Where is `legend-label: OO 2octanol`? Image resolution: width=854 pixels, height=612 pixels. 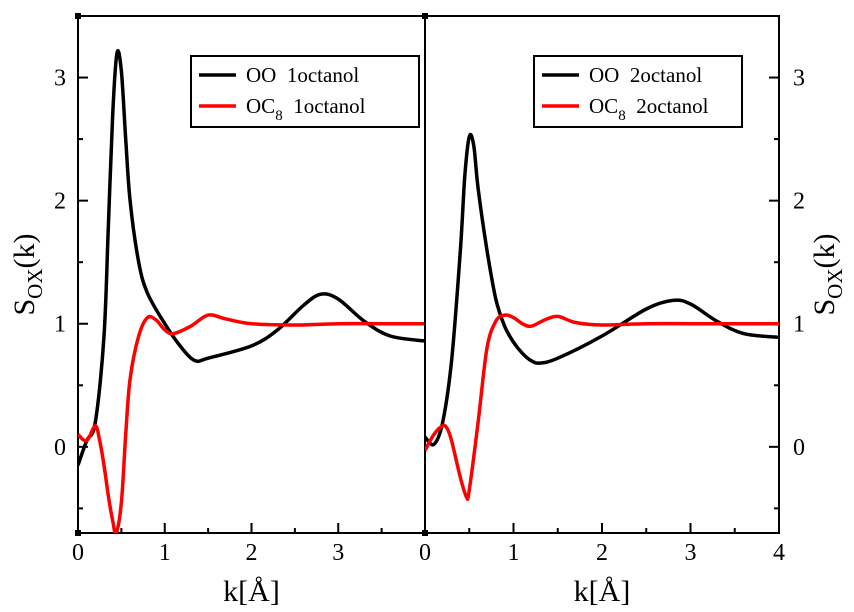
legend-label: OO 2octanol is located at coordinates (645, 75).